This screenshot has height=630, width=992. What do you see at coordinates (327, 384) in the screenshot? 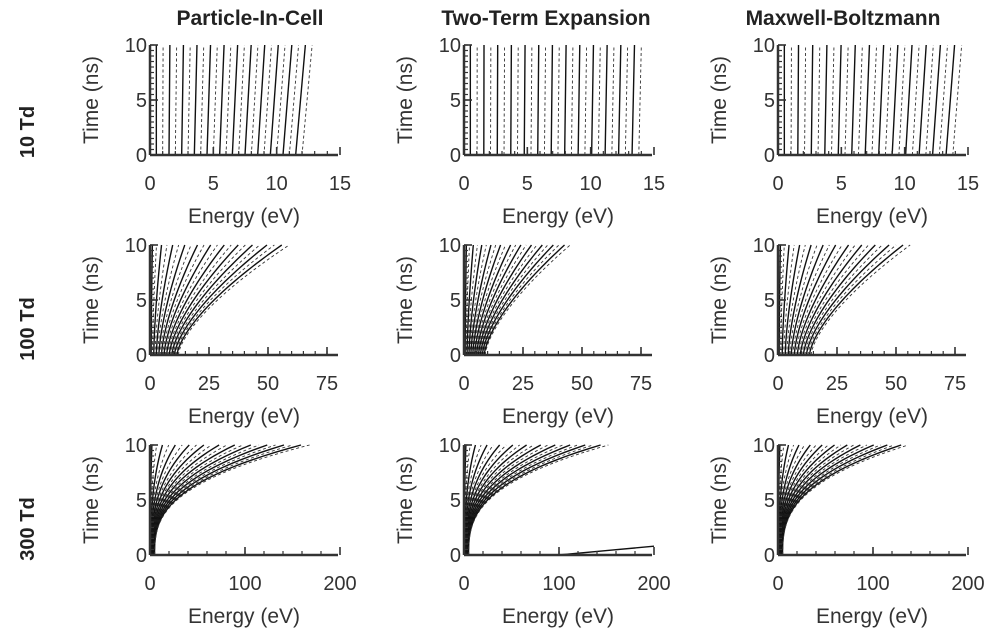
I see `x-tick-label: 75` at bounding box center [327, 384].